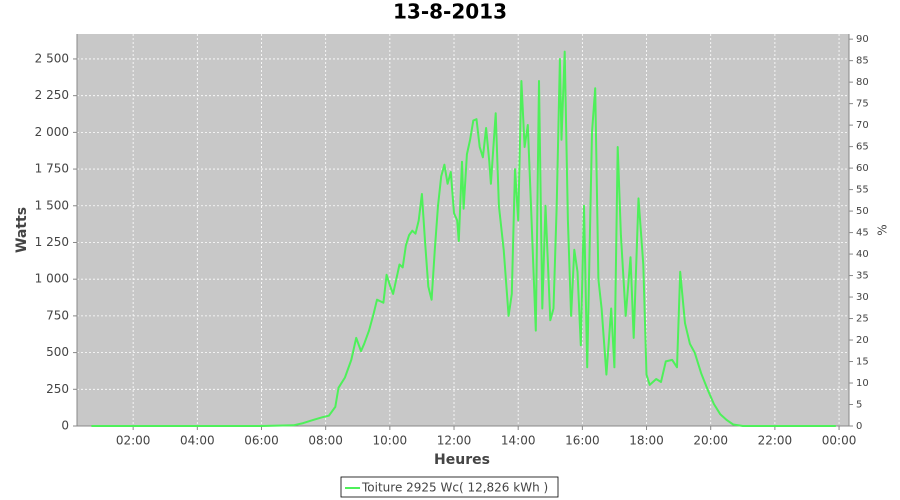 This screenshot has height=500, width=900. I want to click on y-tick-label: 1 750, so click(52, 169).